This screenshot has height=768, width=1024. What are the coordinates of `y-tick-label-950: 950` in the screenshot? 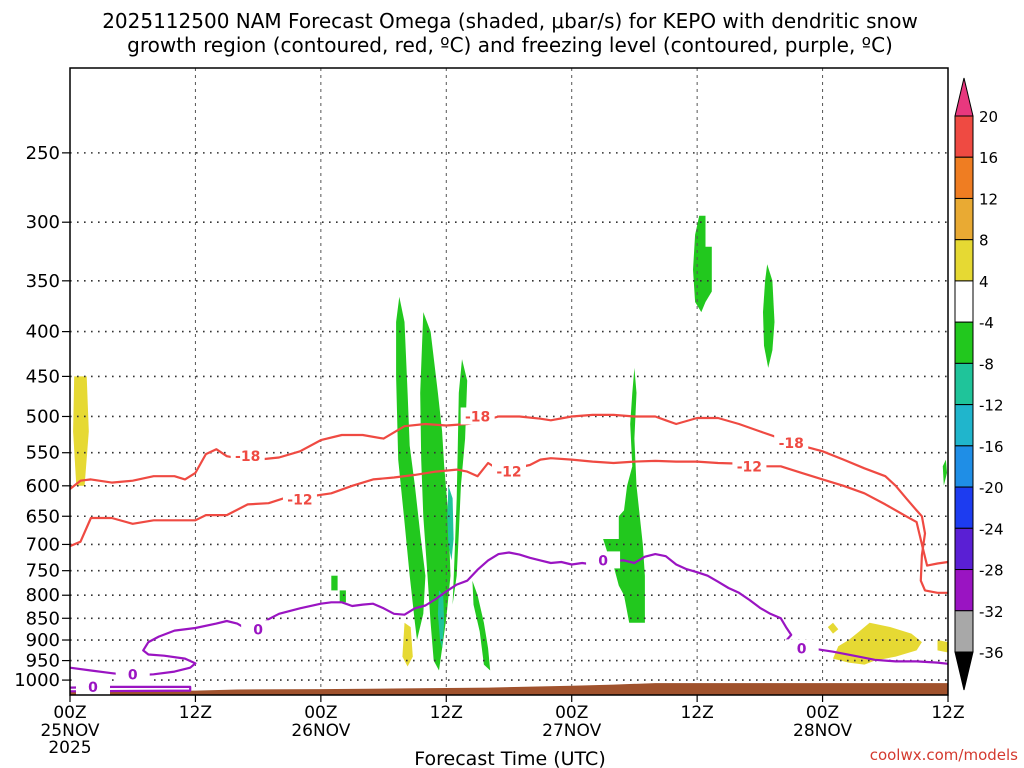 It's located at (43, 661).